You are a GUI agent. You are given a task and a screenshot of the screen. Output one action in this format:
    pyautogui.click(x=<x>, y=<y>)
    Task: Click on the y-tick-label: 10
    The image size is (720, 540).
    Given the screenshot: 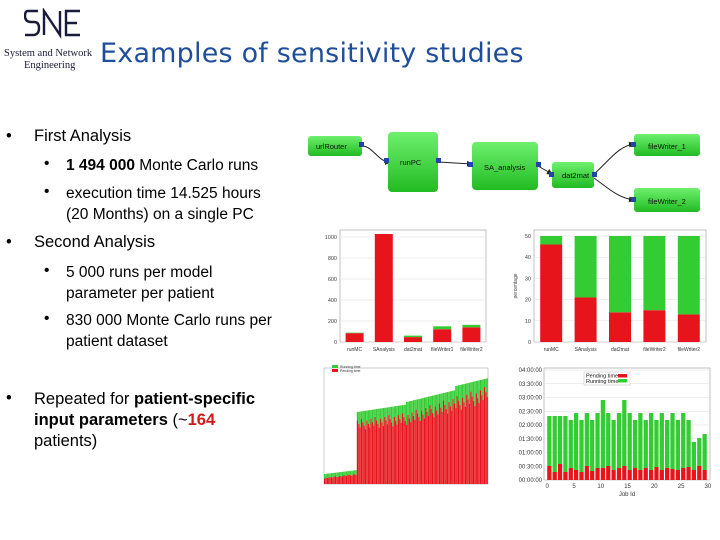 What is the action you would take?
    pyautogui.click(x=528, y=322)
    